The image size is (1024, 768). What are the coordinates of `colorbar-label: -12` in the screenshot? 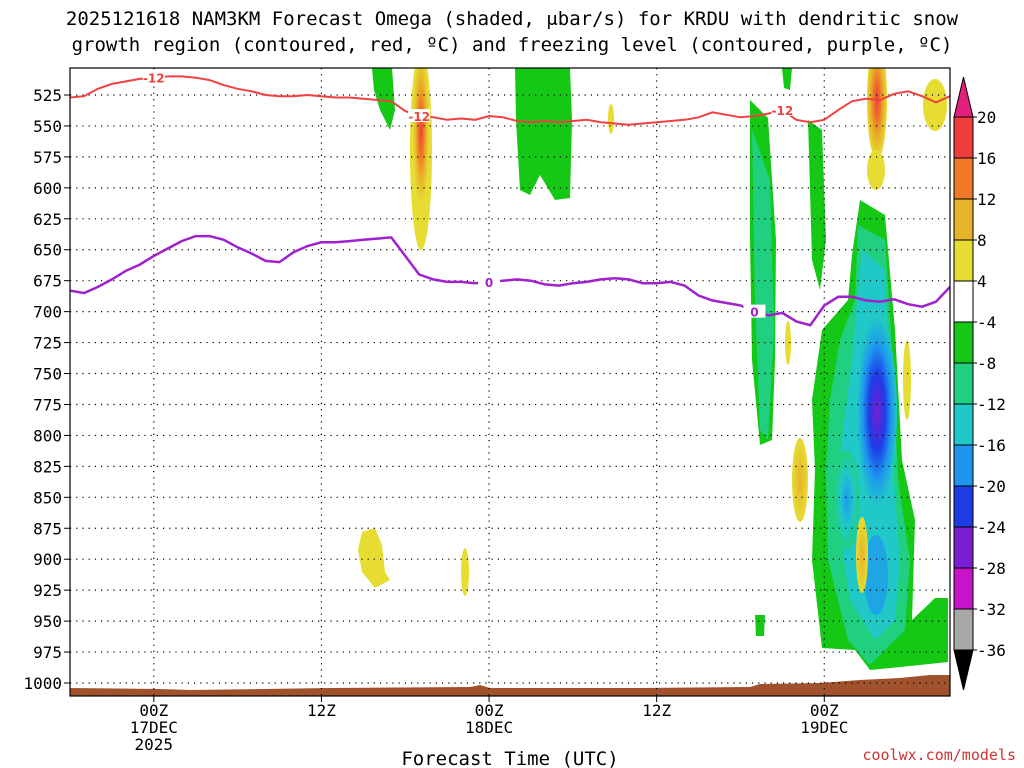 It's located at (991, 404).